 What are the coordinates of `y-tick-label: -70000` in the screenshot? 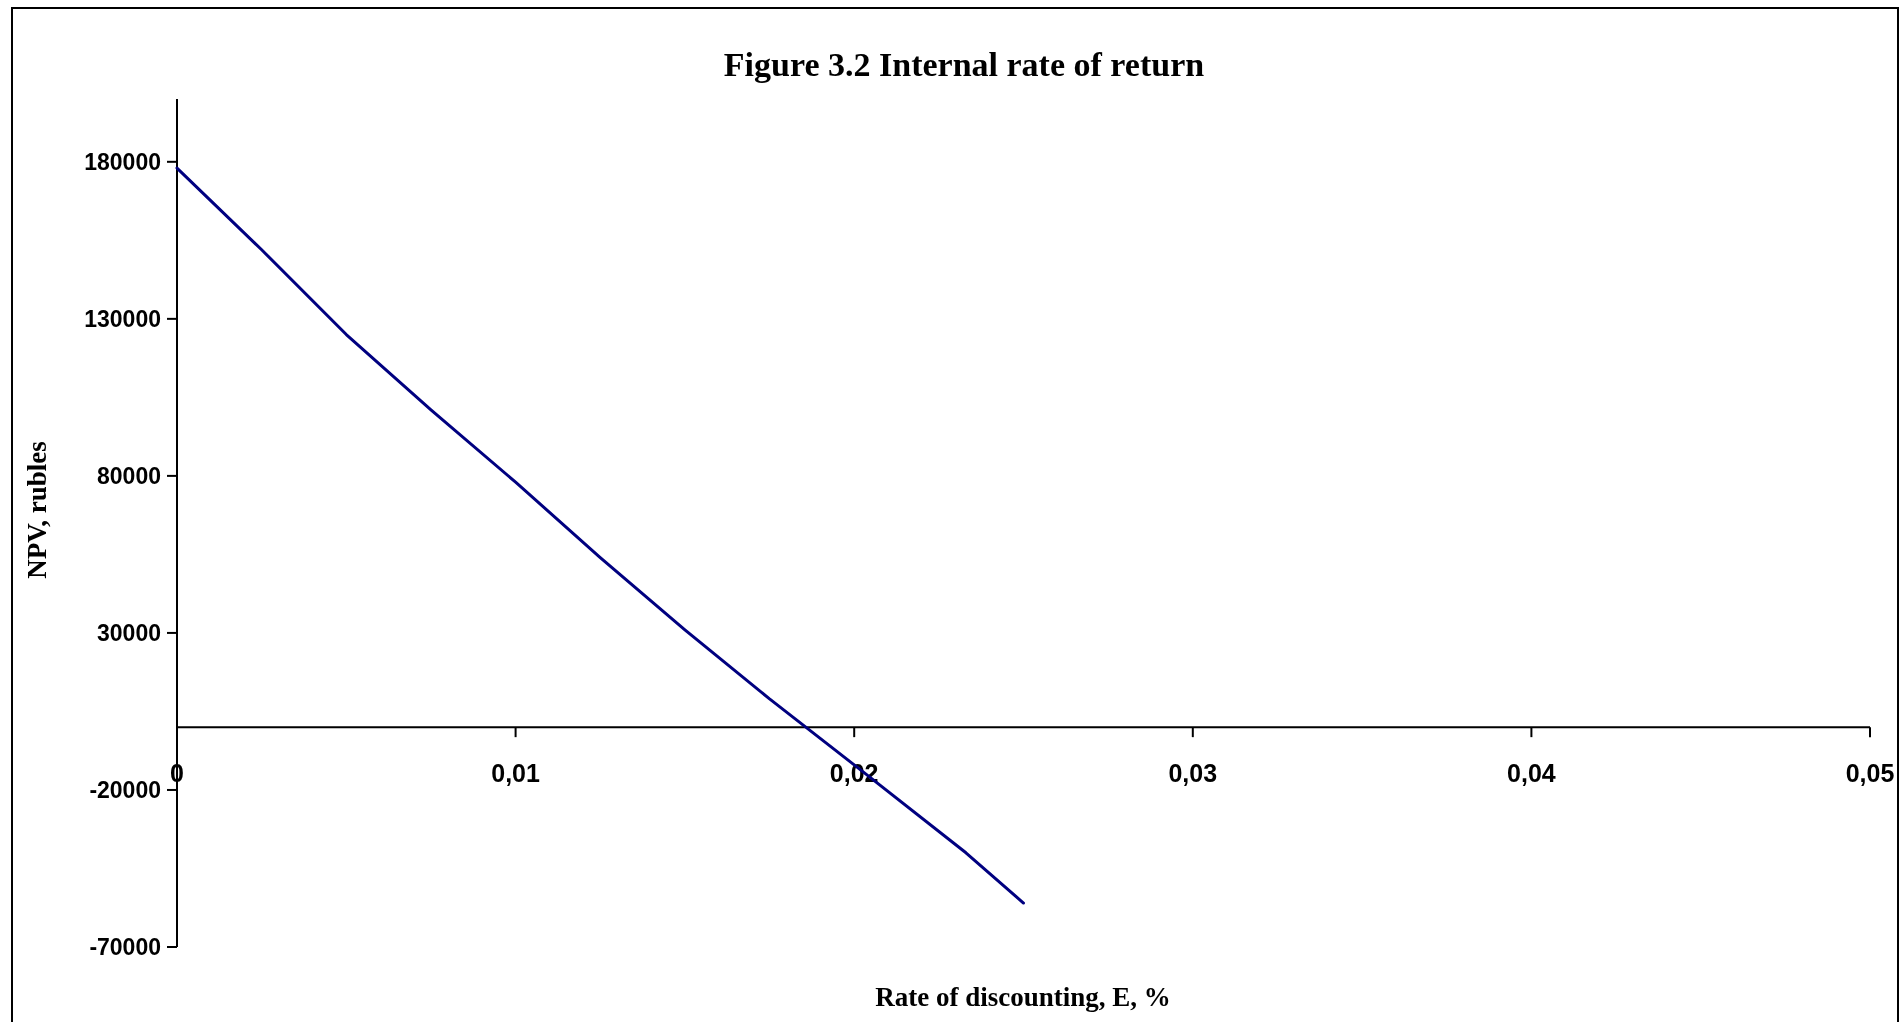 It's located at (125, 947).